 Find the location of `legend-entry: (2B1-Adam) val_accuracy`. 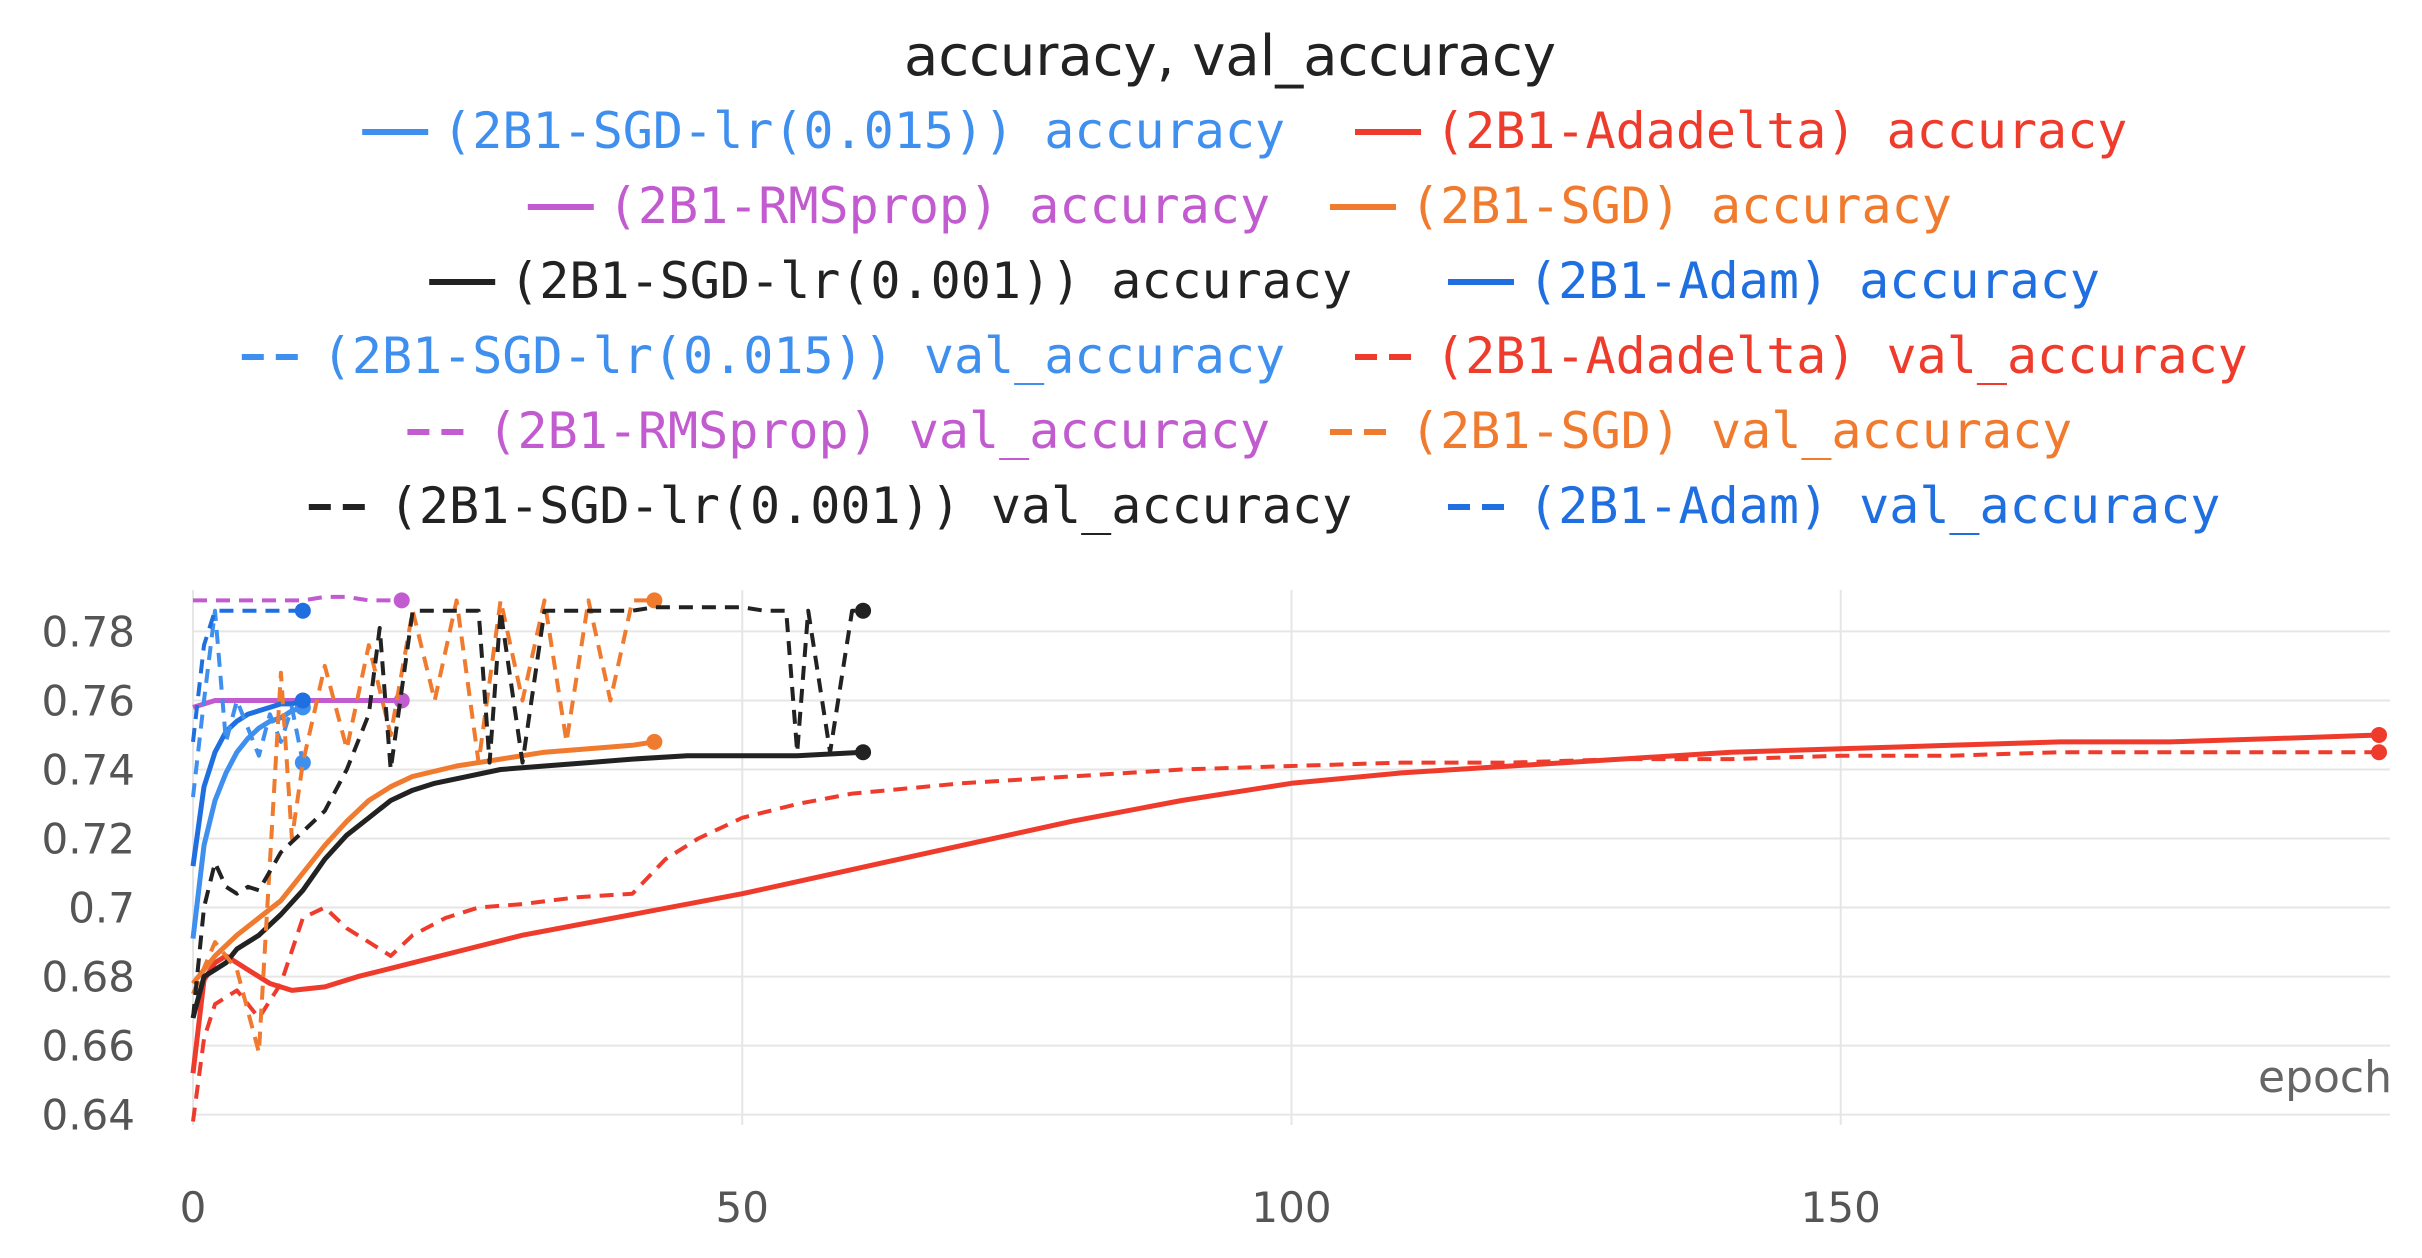

legend-entry: (2B1-Adam) val_accuracy is located at coordinates (1874, 506).